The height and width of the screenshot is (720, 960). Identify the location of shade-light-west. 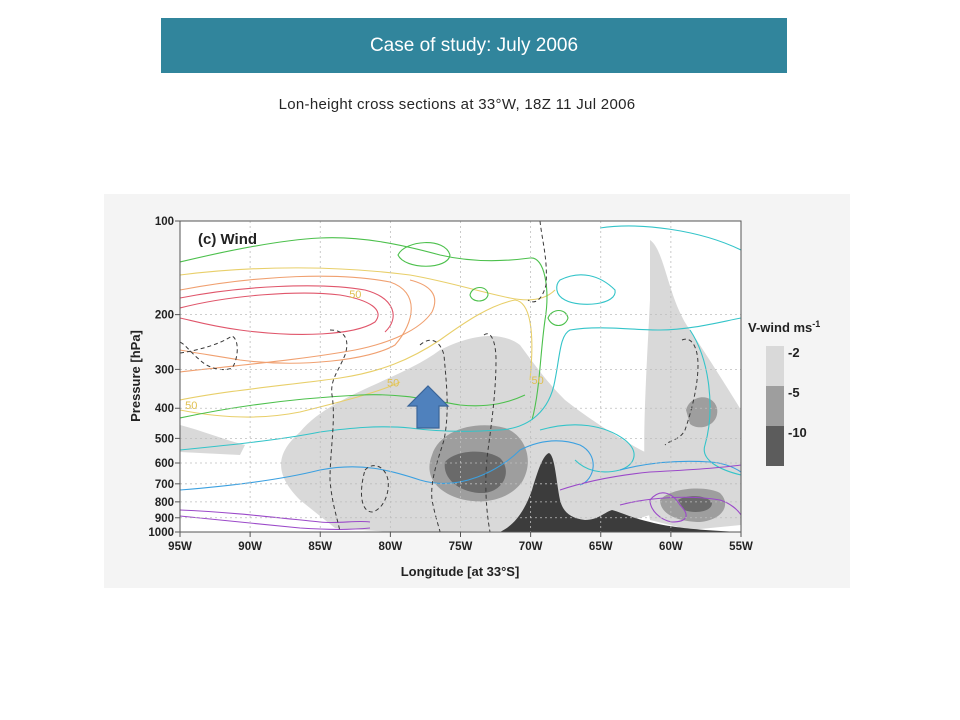
(212, 440).